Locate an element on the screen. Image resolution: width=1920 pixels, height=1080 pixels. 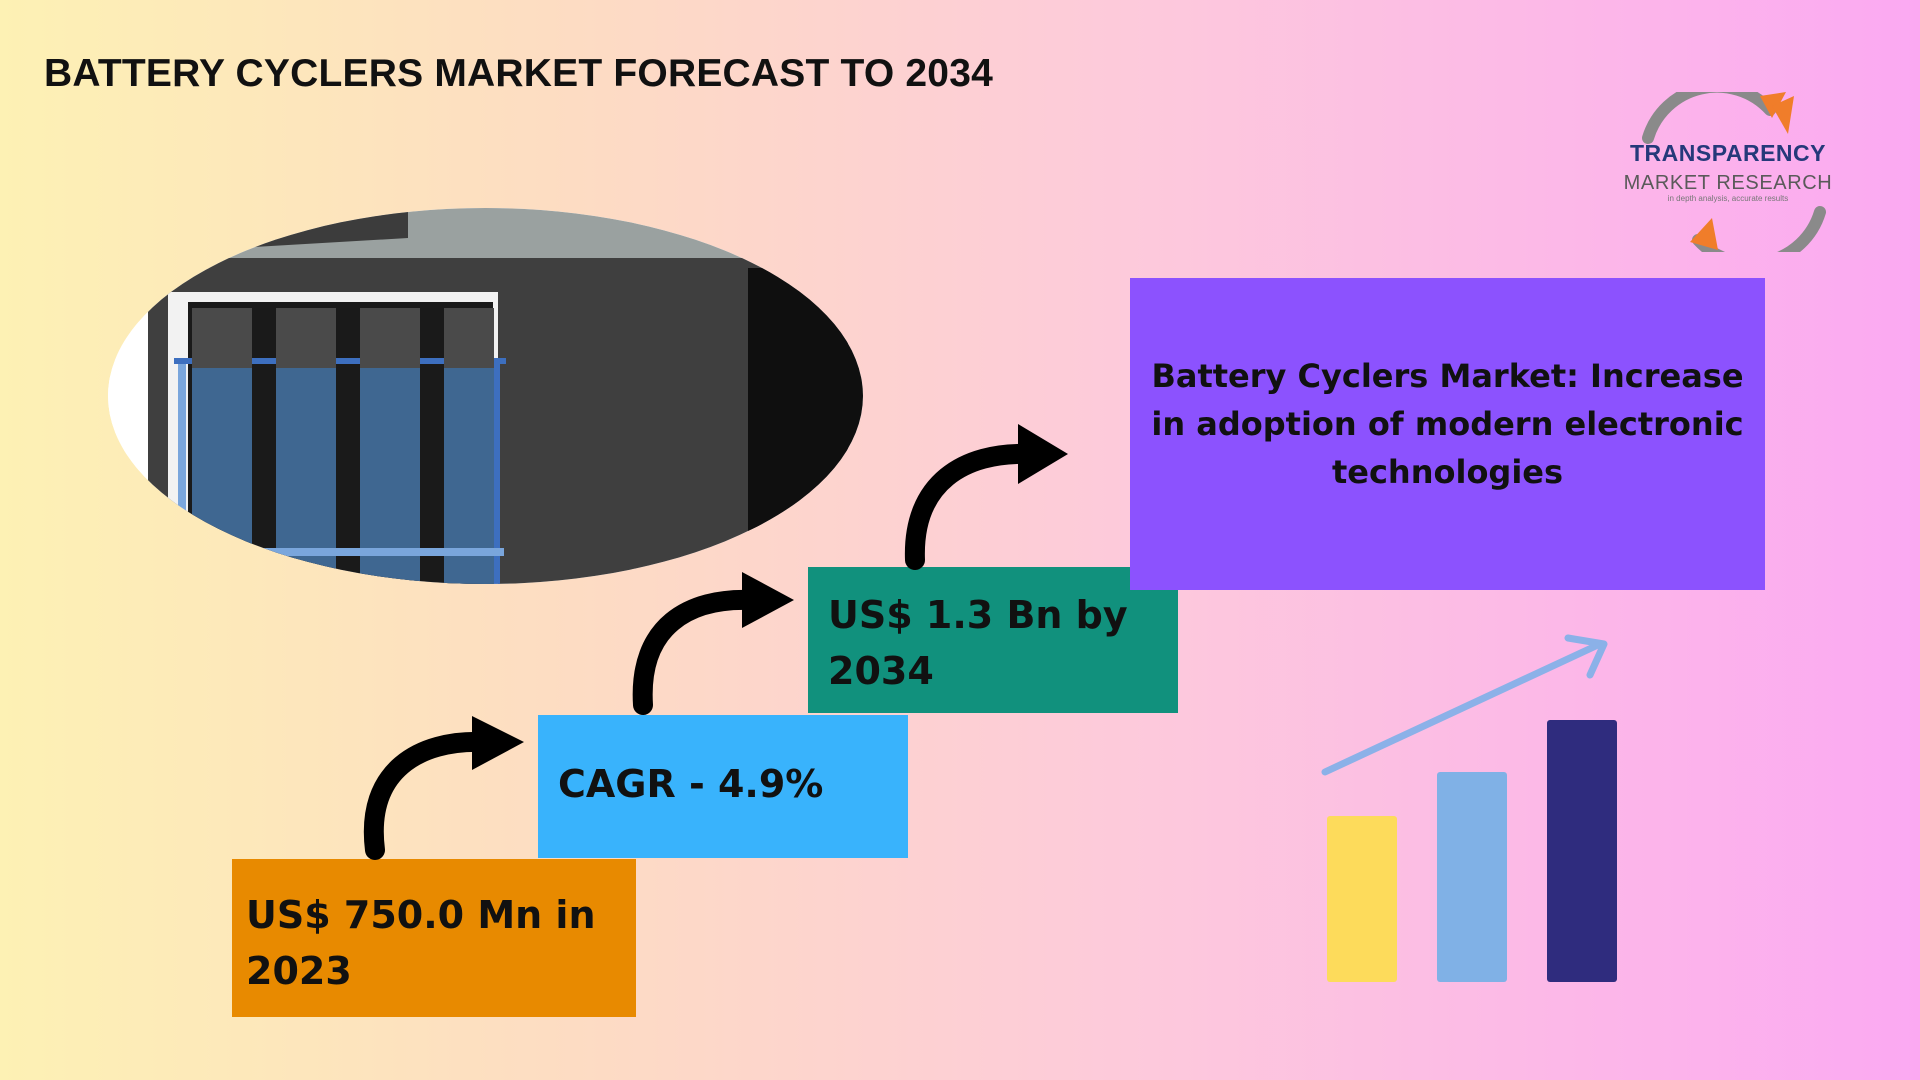
page-title: BATTERY CYCLERS MARKET FORECAST TO 2034 is located at coordinates (518, 73).